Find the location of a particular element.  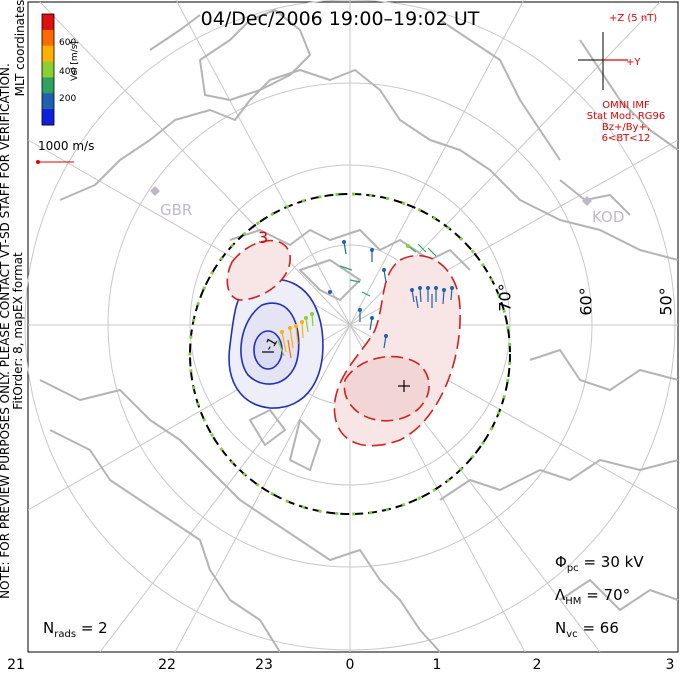

contour-label-positive: 3 is located at coordinates (263, 237).